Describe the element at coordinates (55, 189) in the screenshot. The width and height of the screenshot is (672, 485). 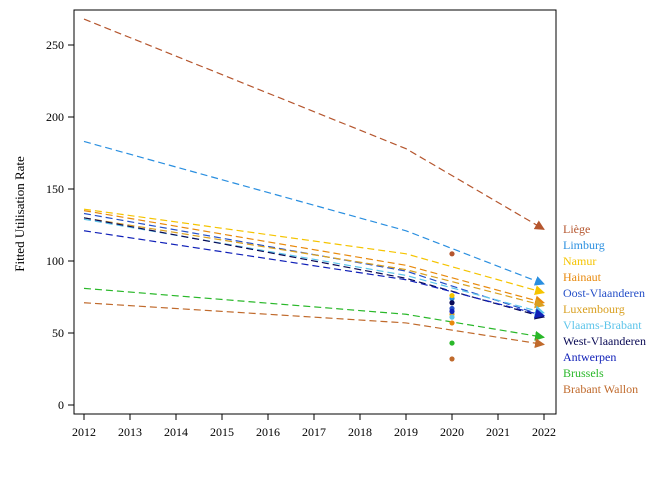
I see `y-tick-label: 150` at that location.